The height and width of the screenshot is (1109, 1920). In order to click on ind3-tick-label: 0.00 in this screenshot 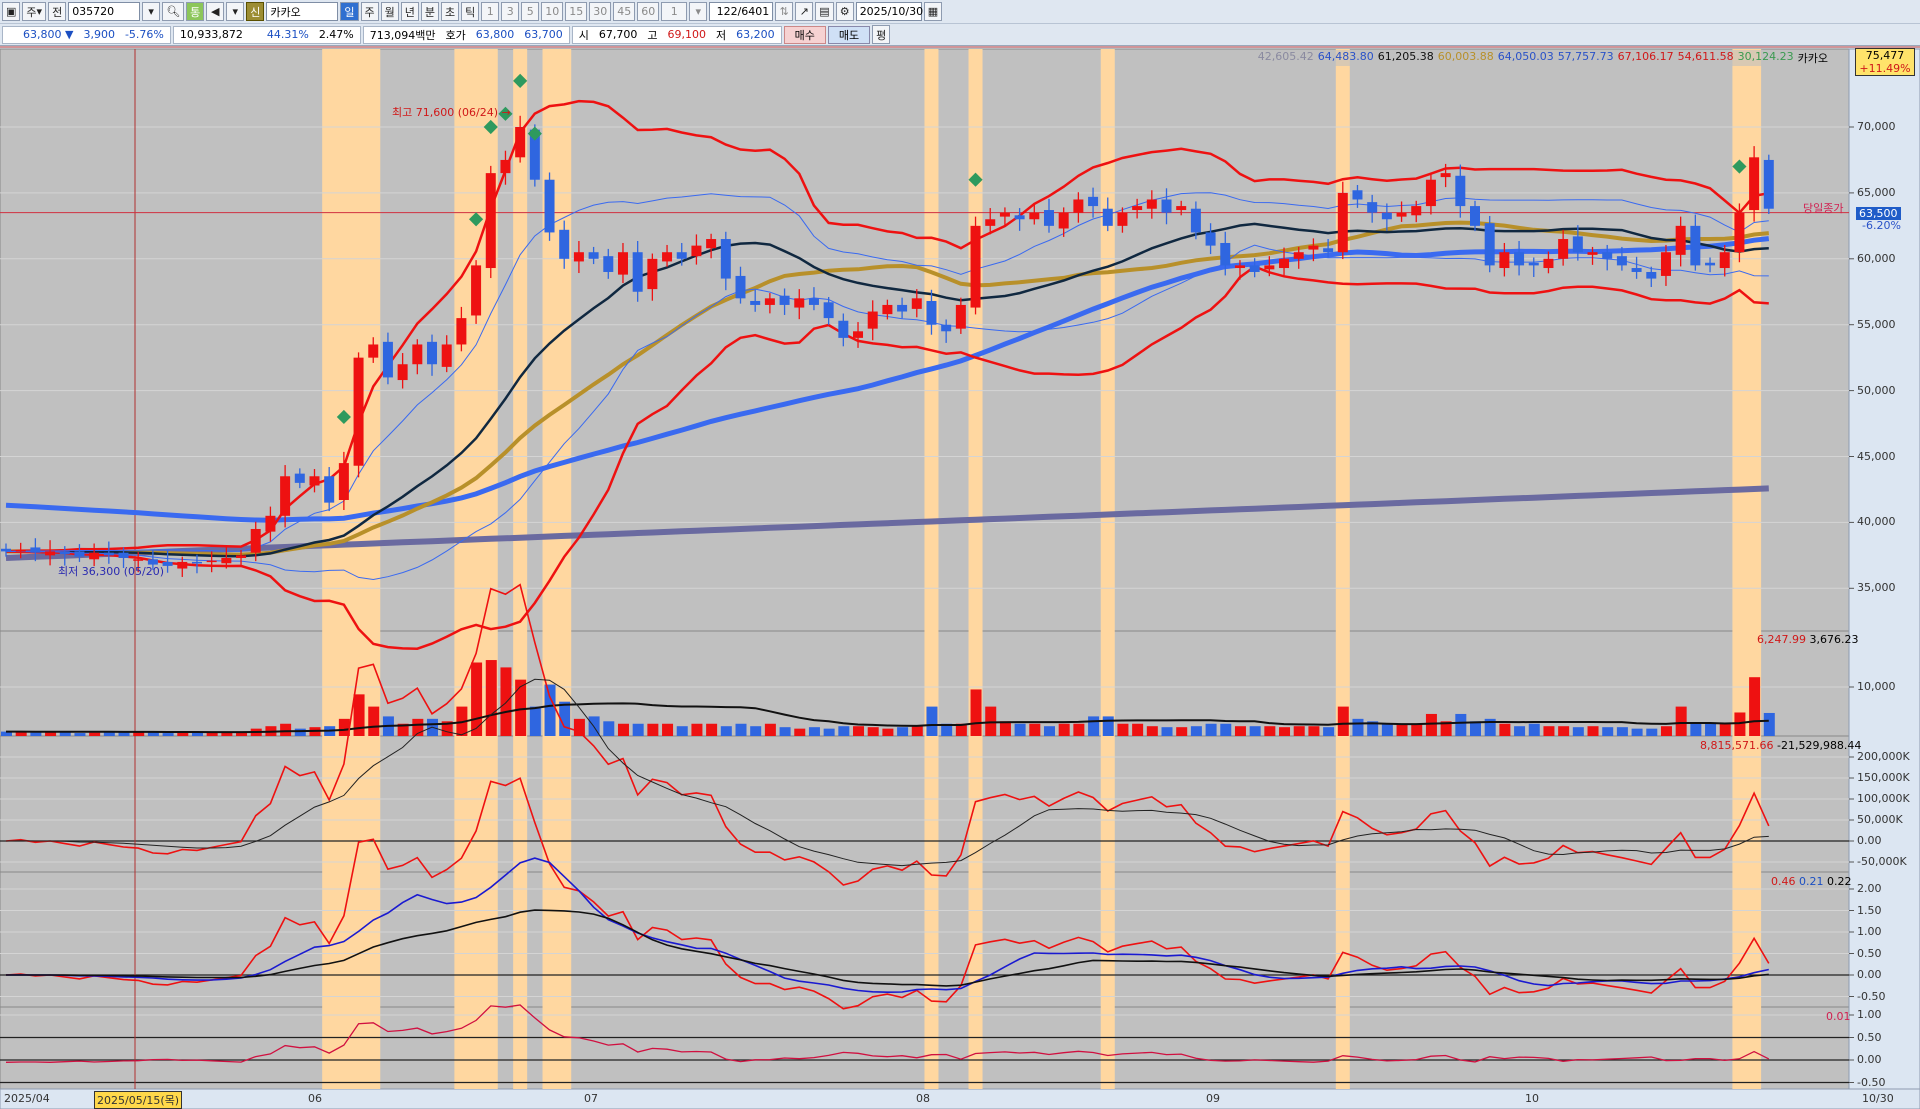, I will do `click(1869, 1059)`.